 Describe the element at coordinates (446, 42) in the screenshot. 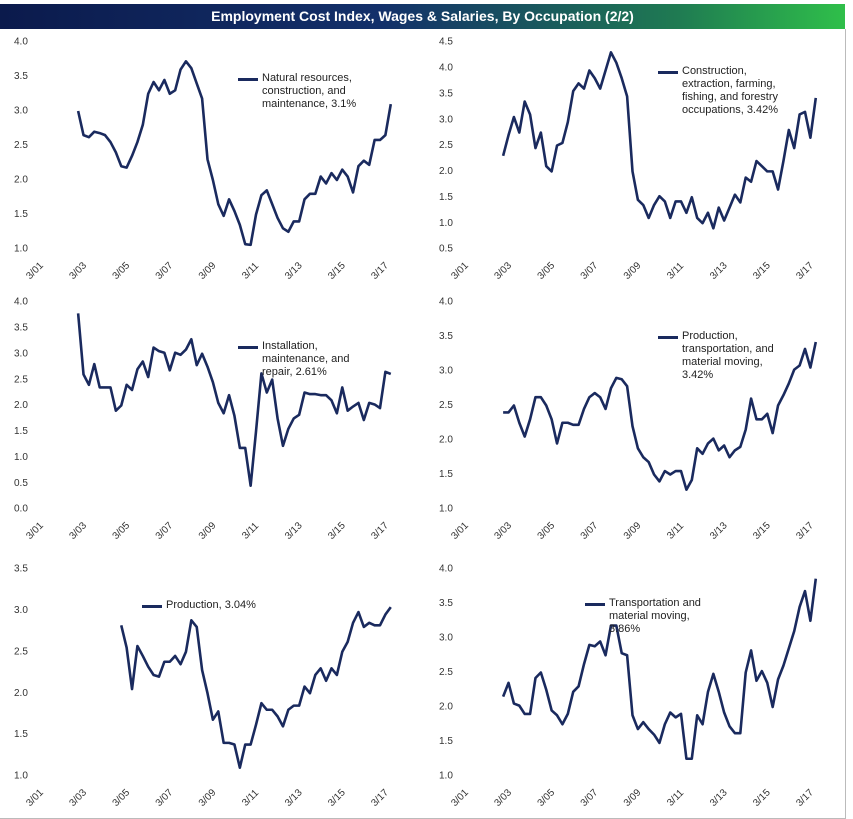

I see `y-tick-label: 4.5` at that location.